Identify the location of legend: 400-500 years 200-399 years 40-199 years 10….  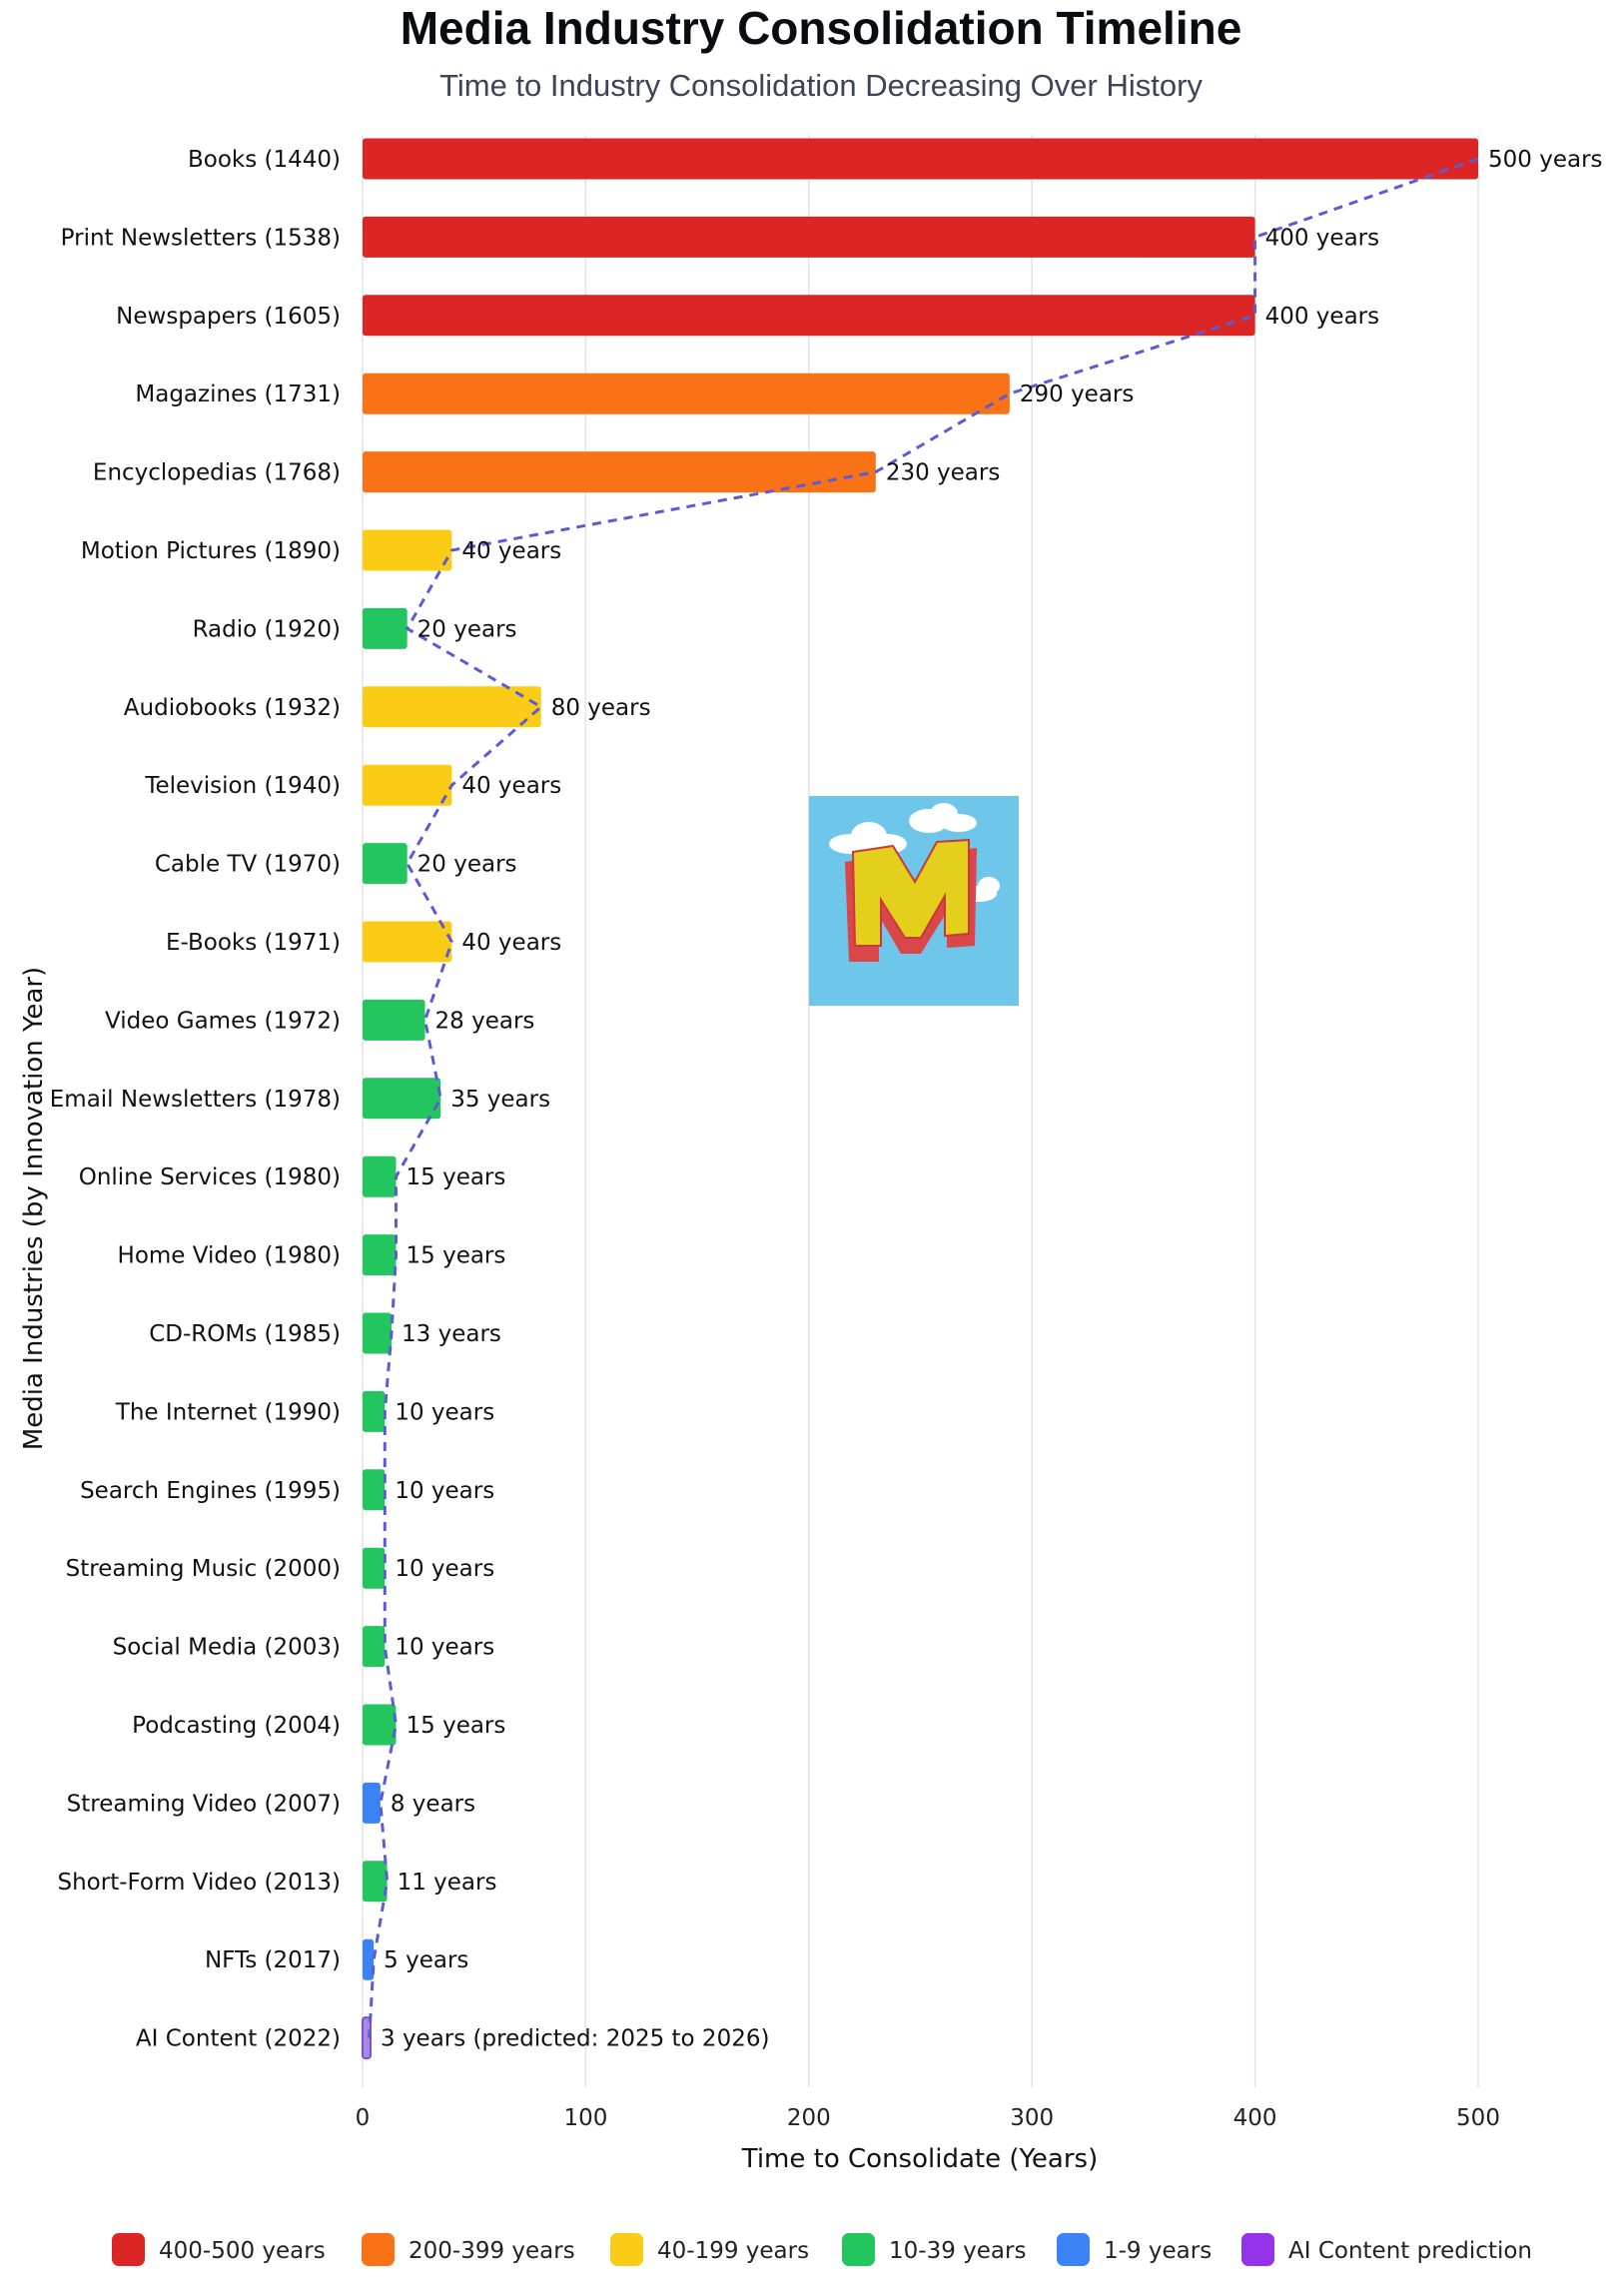
(822, 2249).